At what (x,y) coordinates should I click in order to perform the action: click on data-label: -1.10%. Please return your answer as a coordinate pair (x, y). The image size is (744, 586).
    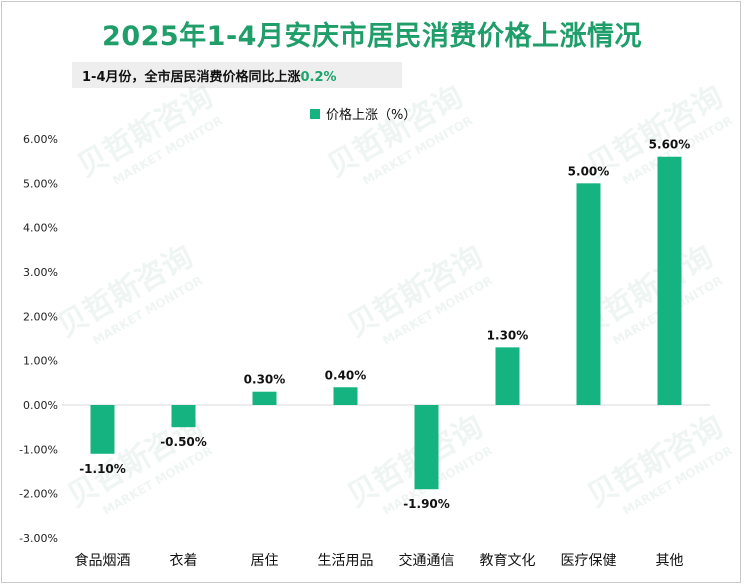
    Looking at the image, I should click on (102, 469).